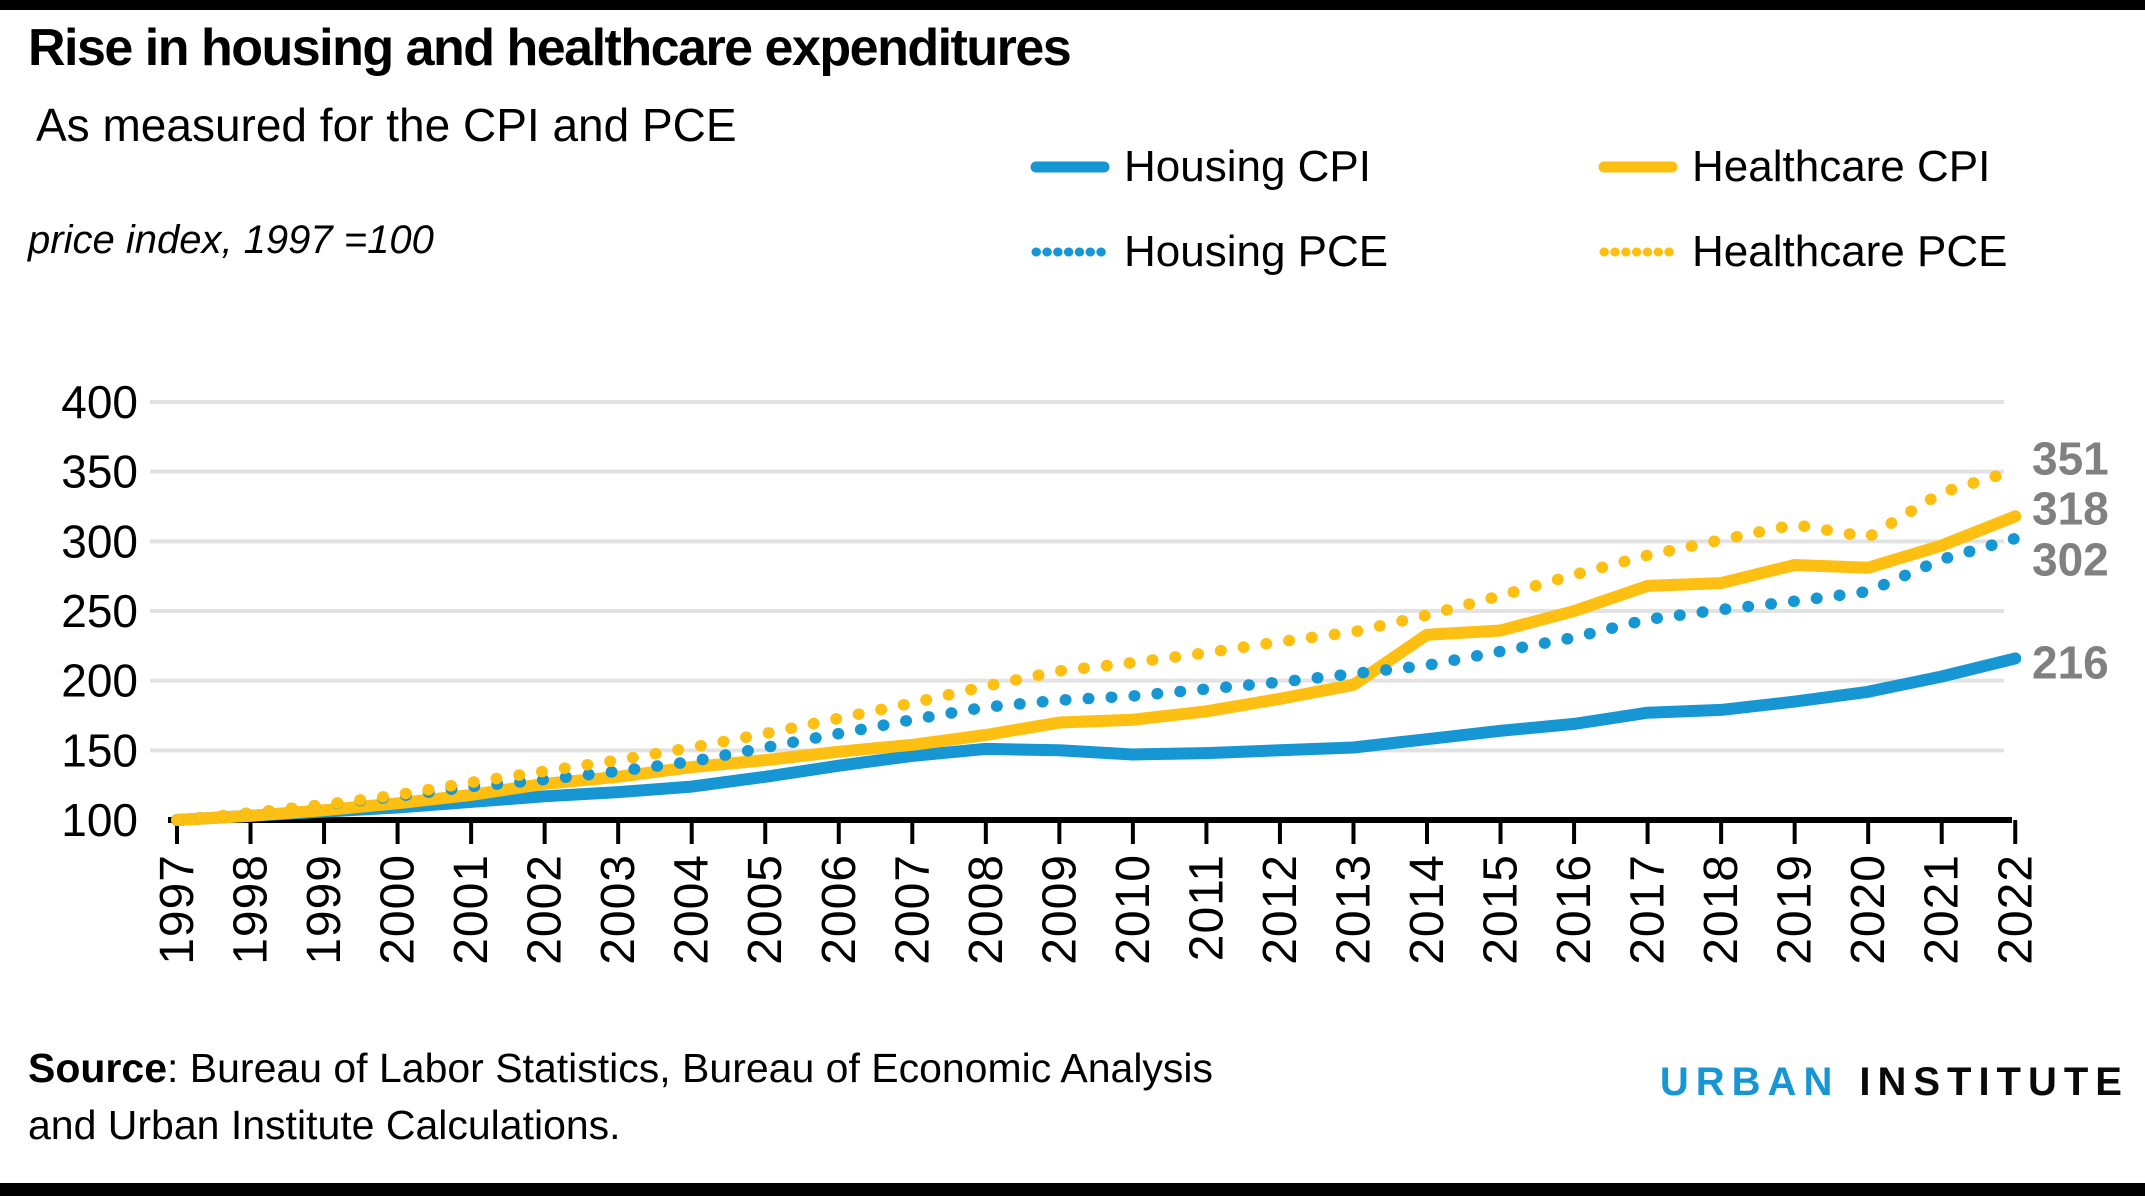  Describe the element at coordinates (1795, 909) in the screenshot. I see `x-tick-label: 2019` at that location.